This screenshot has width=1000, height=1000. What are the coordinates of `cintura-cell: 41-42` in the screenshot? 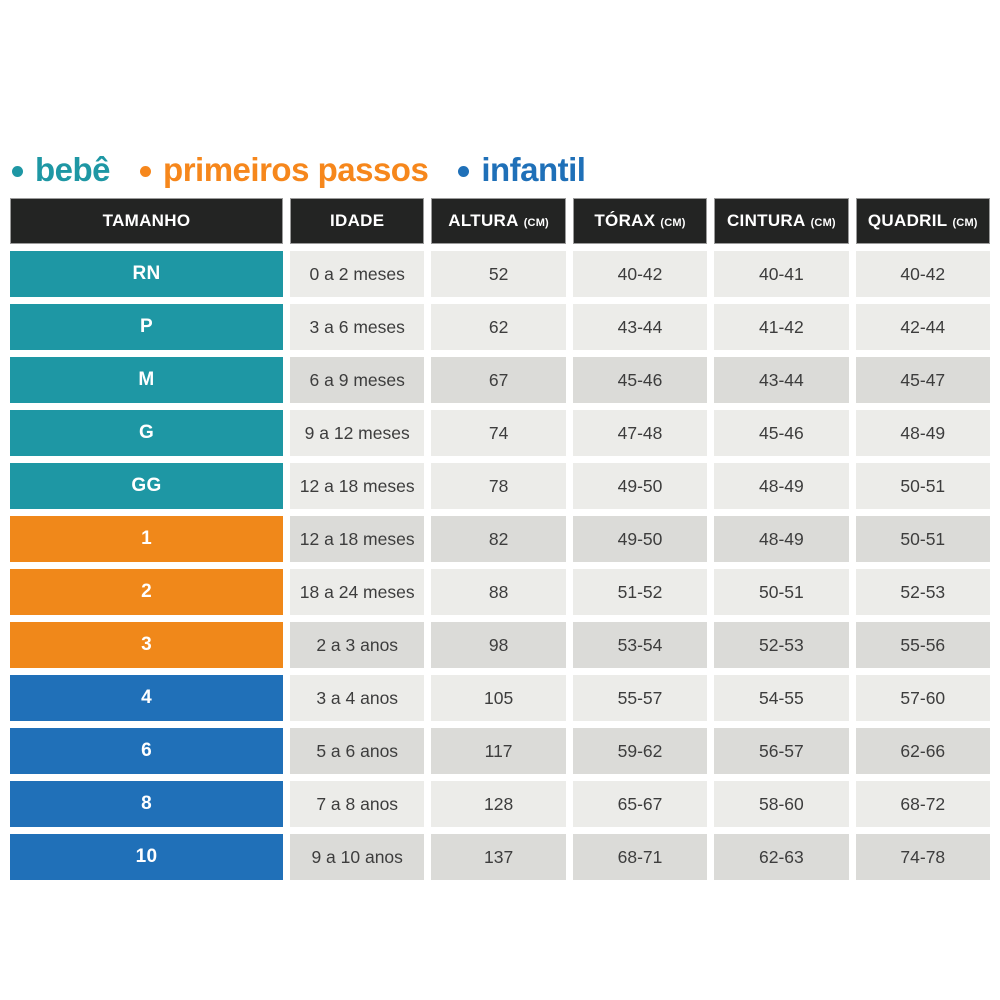 It's located at (781, 327).